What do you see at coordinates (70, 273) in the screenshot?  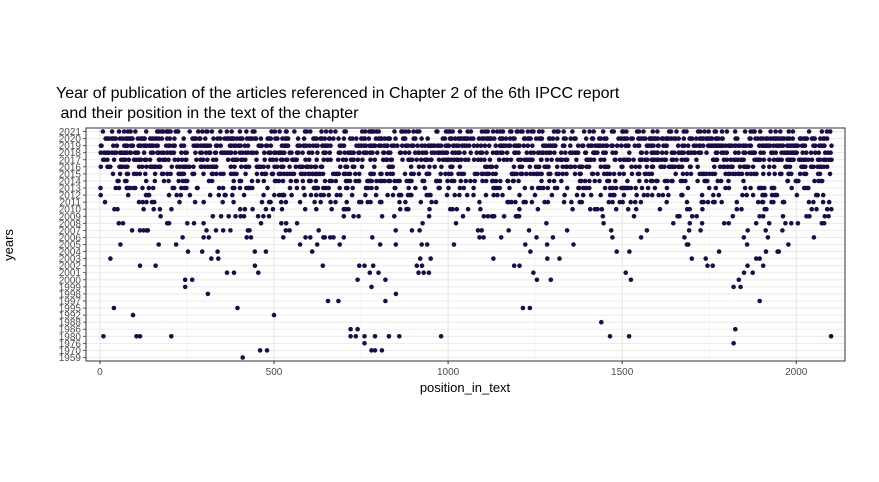 I see `y-tick-label: 2001` at bounding box center [70, 273].